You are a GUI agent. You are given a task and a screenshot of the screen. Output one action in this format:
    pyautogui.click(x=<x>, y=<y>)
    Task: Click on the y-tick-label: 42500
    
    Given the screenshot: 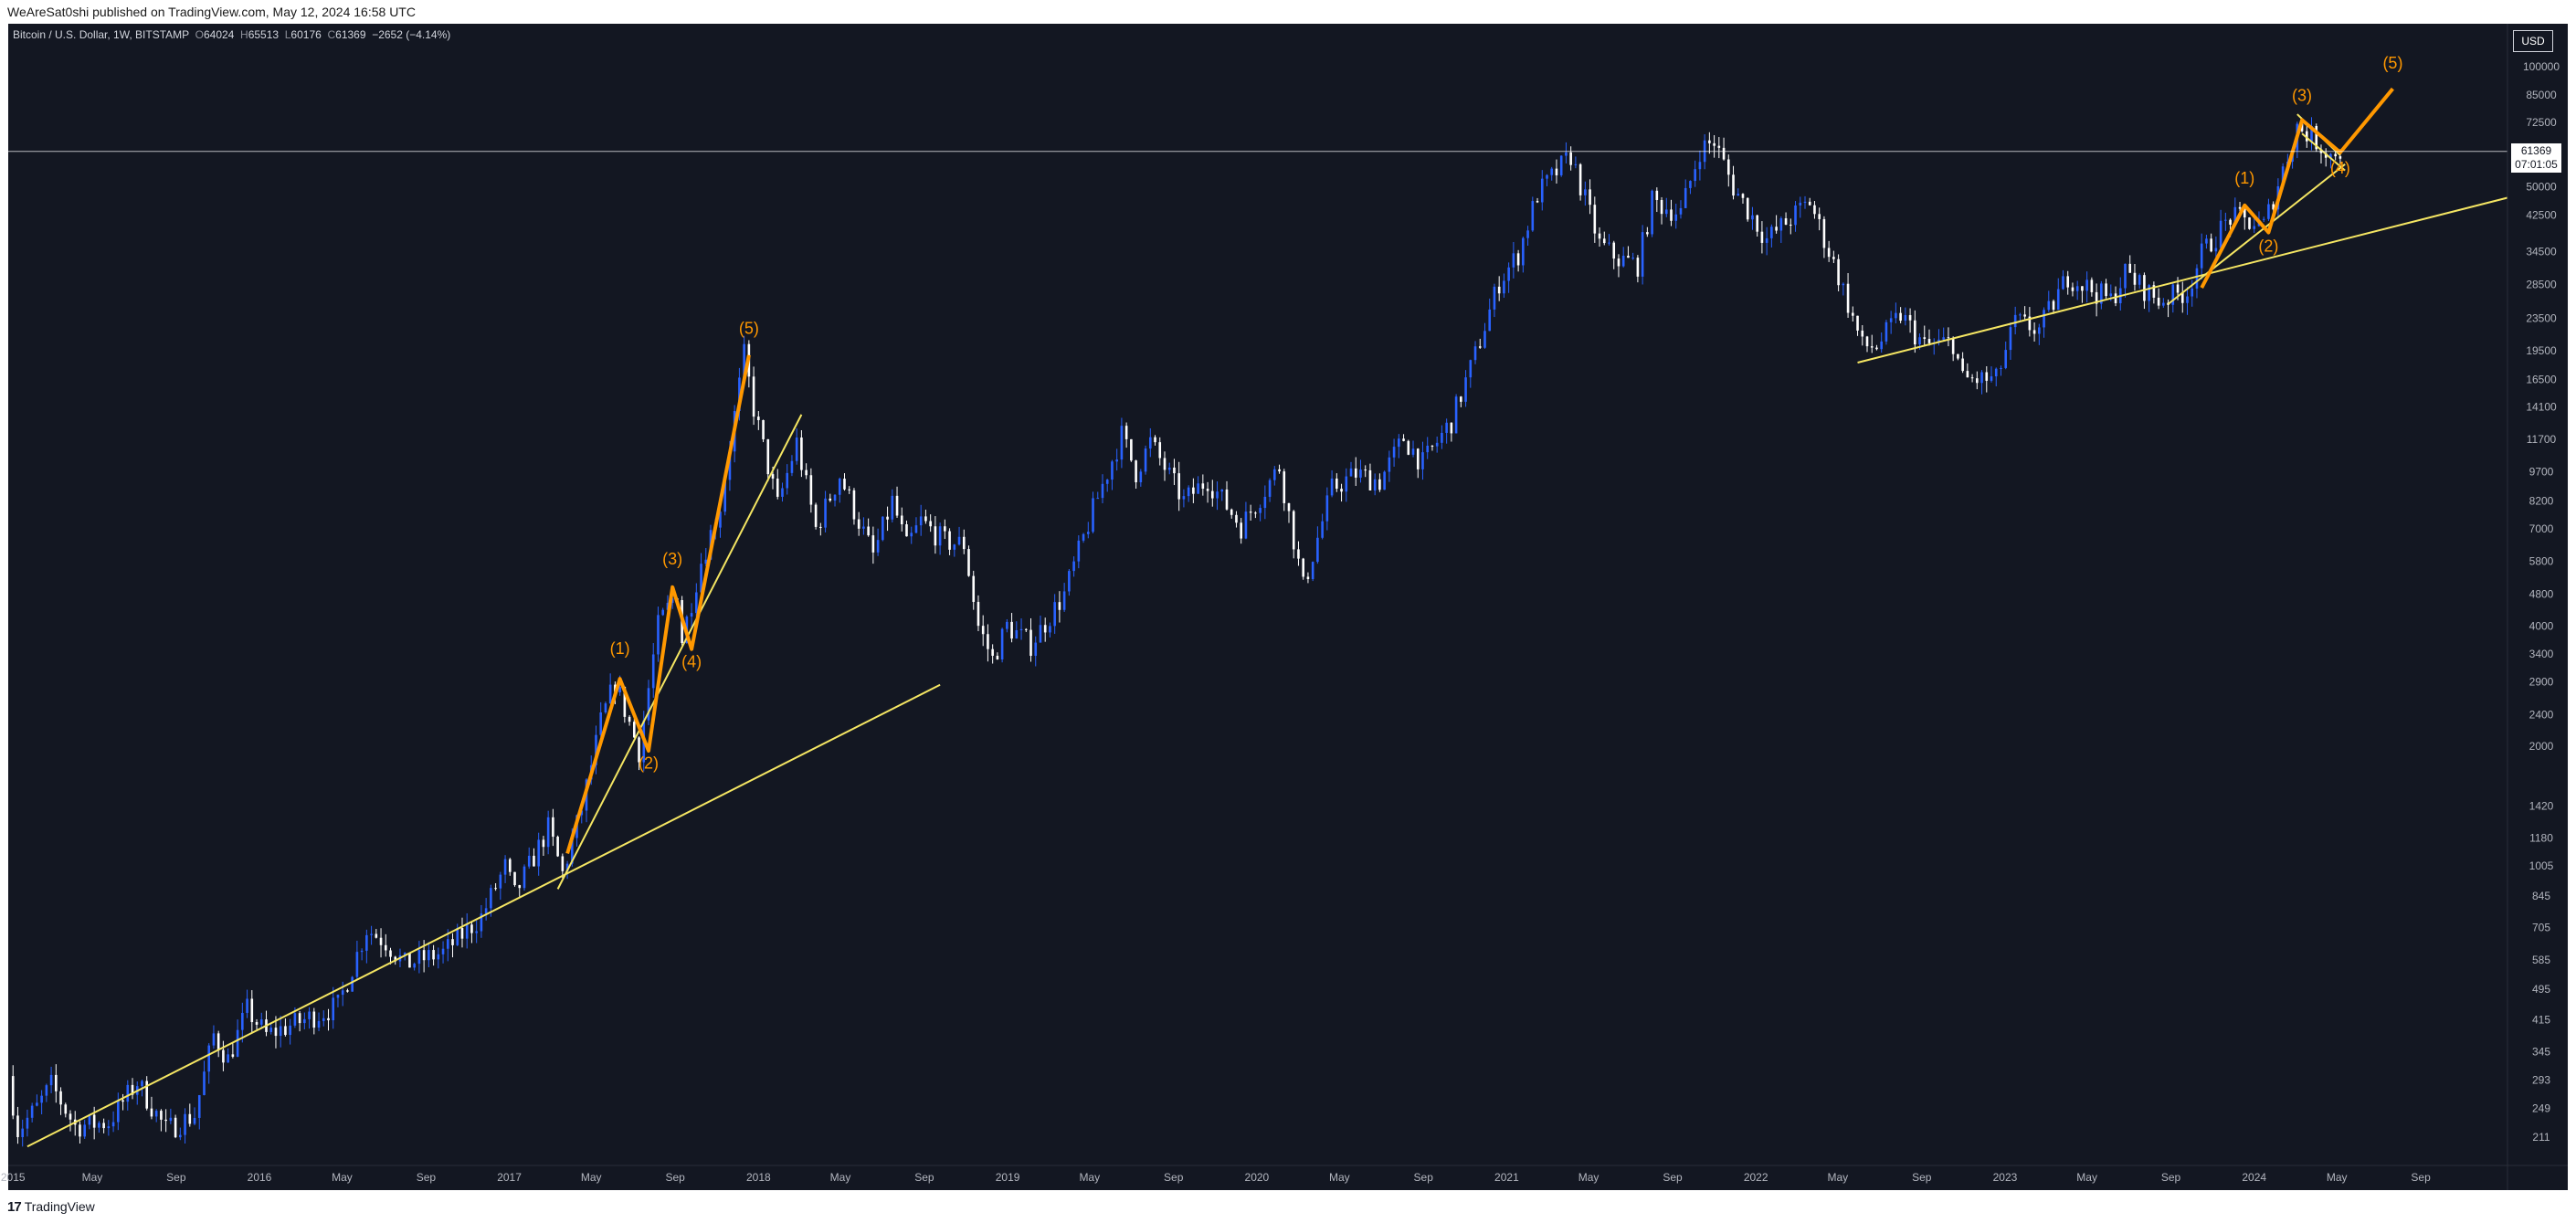 What is the action you would take?
    pyautogui.click(x=2541, y=215)
    